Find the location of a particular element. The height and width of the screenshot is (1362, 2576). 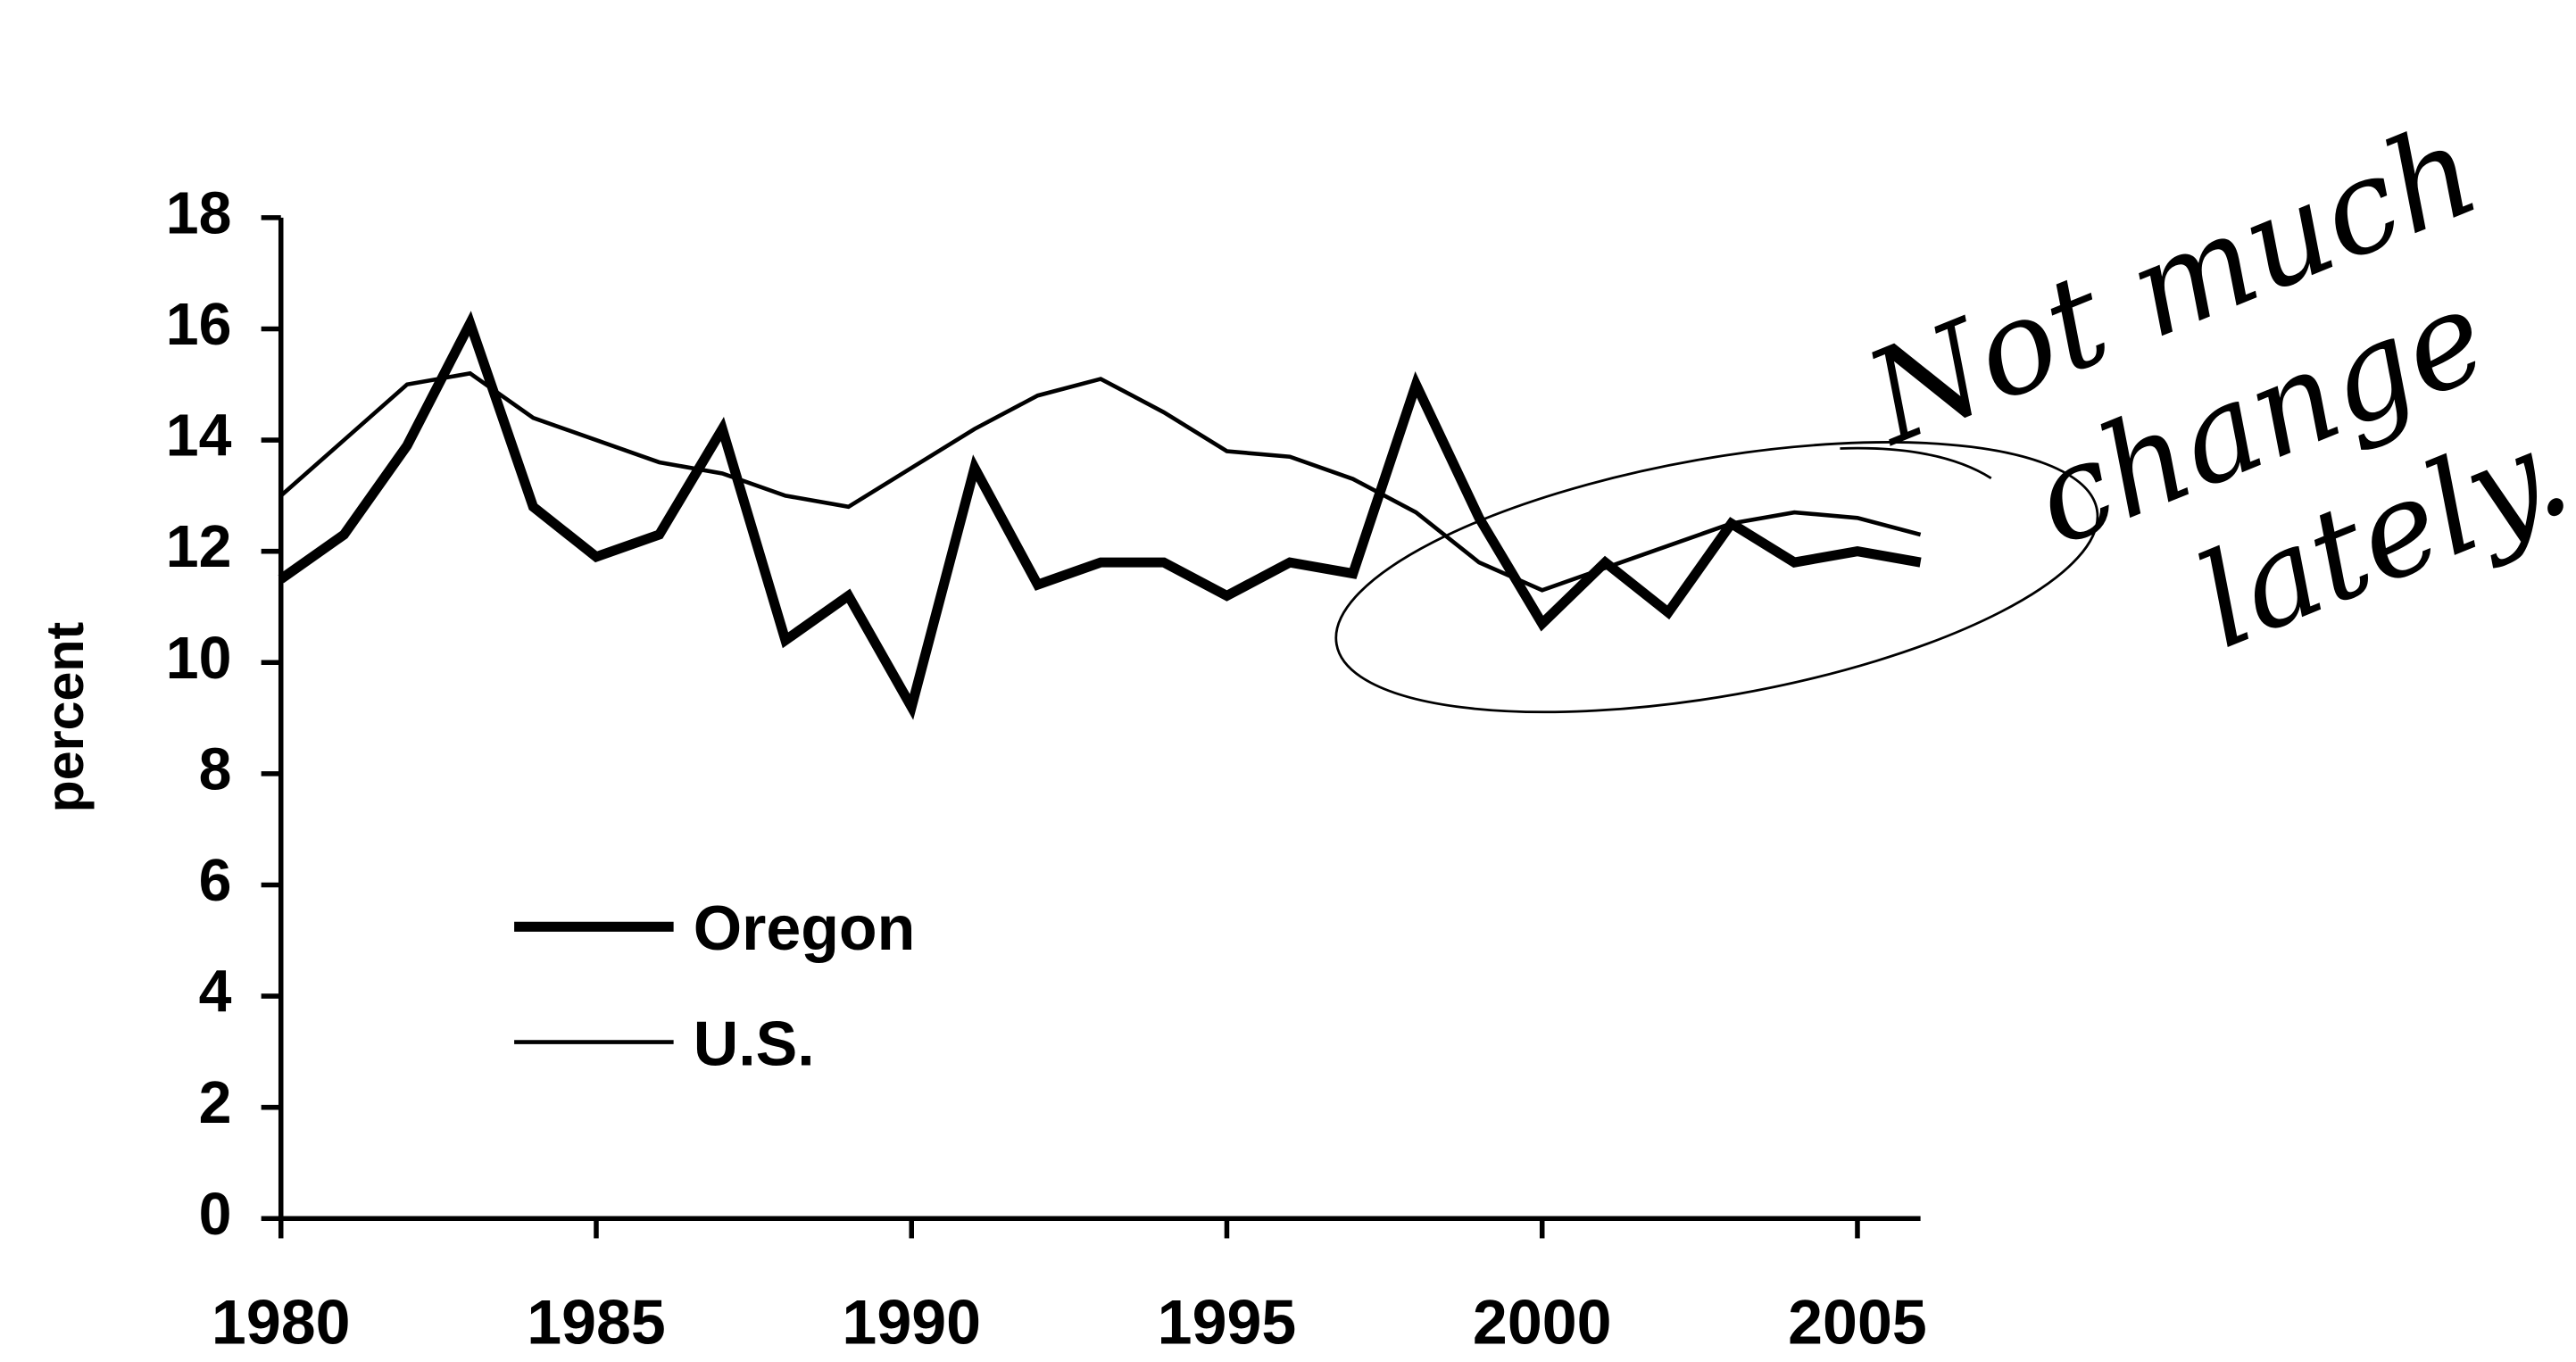

y-tick-label: 16 is located at coordinates (199, 325).